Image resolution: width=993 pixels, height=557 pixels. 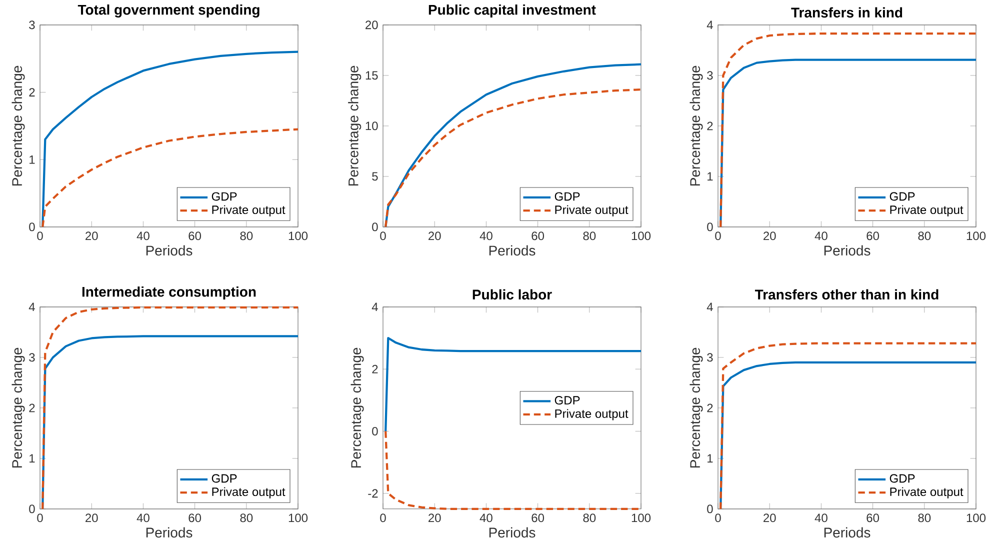 What do you see at coordinates (169, 293) in the screenshot?
I see `chart-title: Intermediate consumption` at bounding box center [169, 293].